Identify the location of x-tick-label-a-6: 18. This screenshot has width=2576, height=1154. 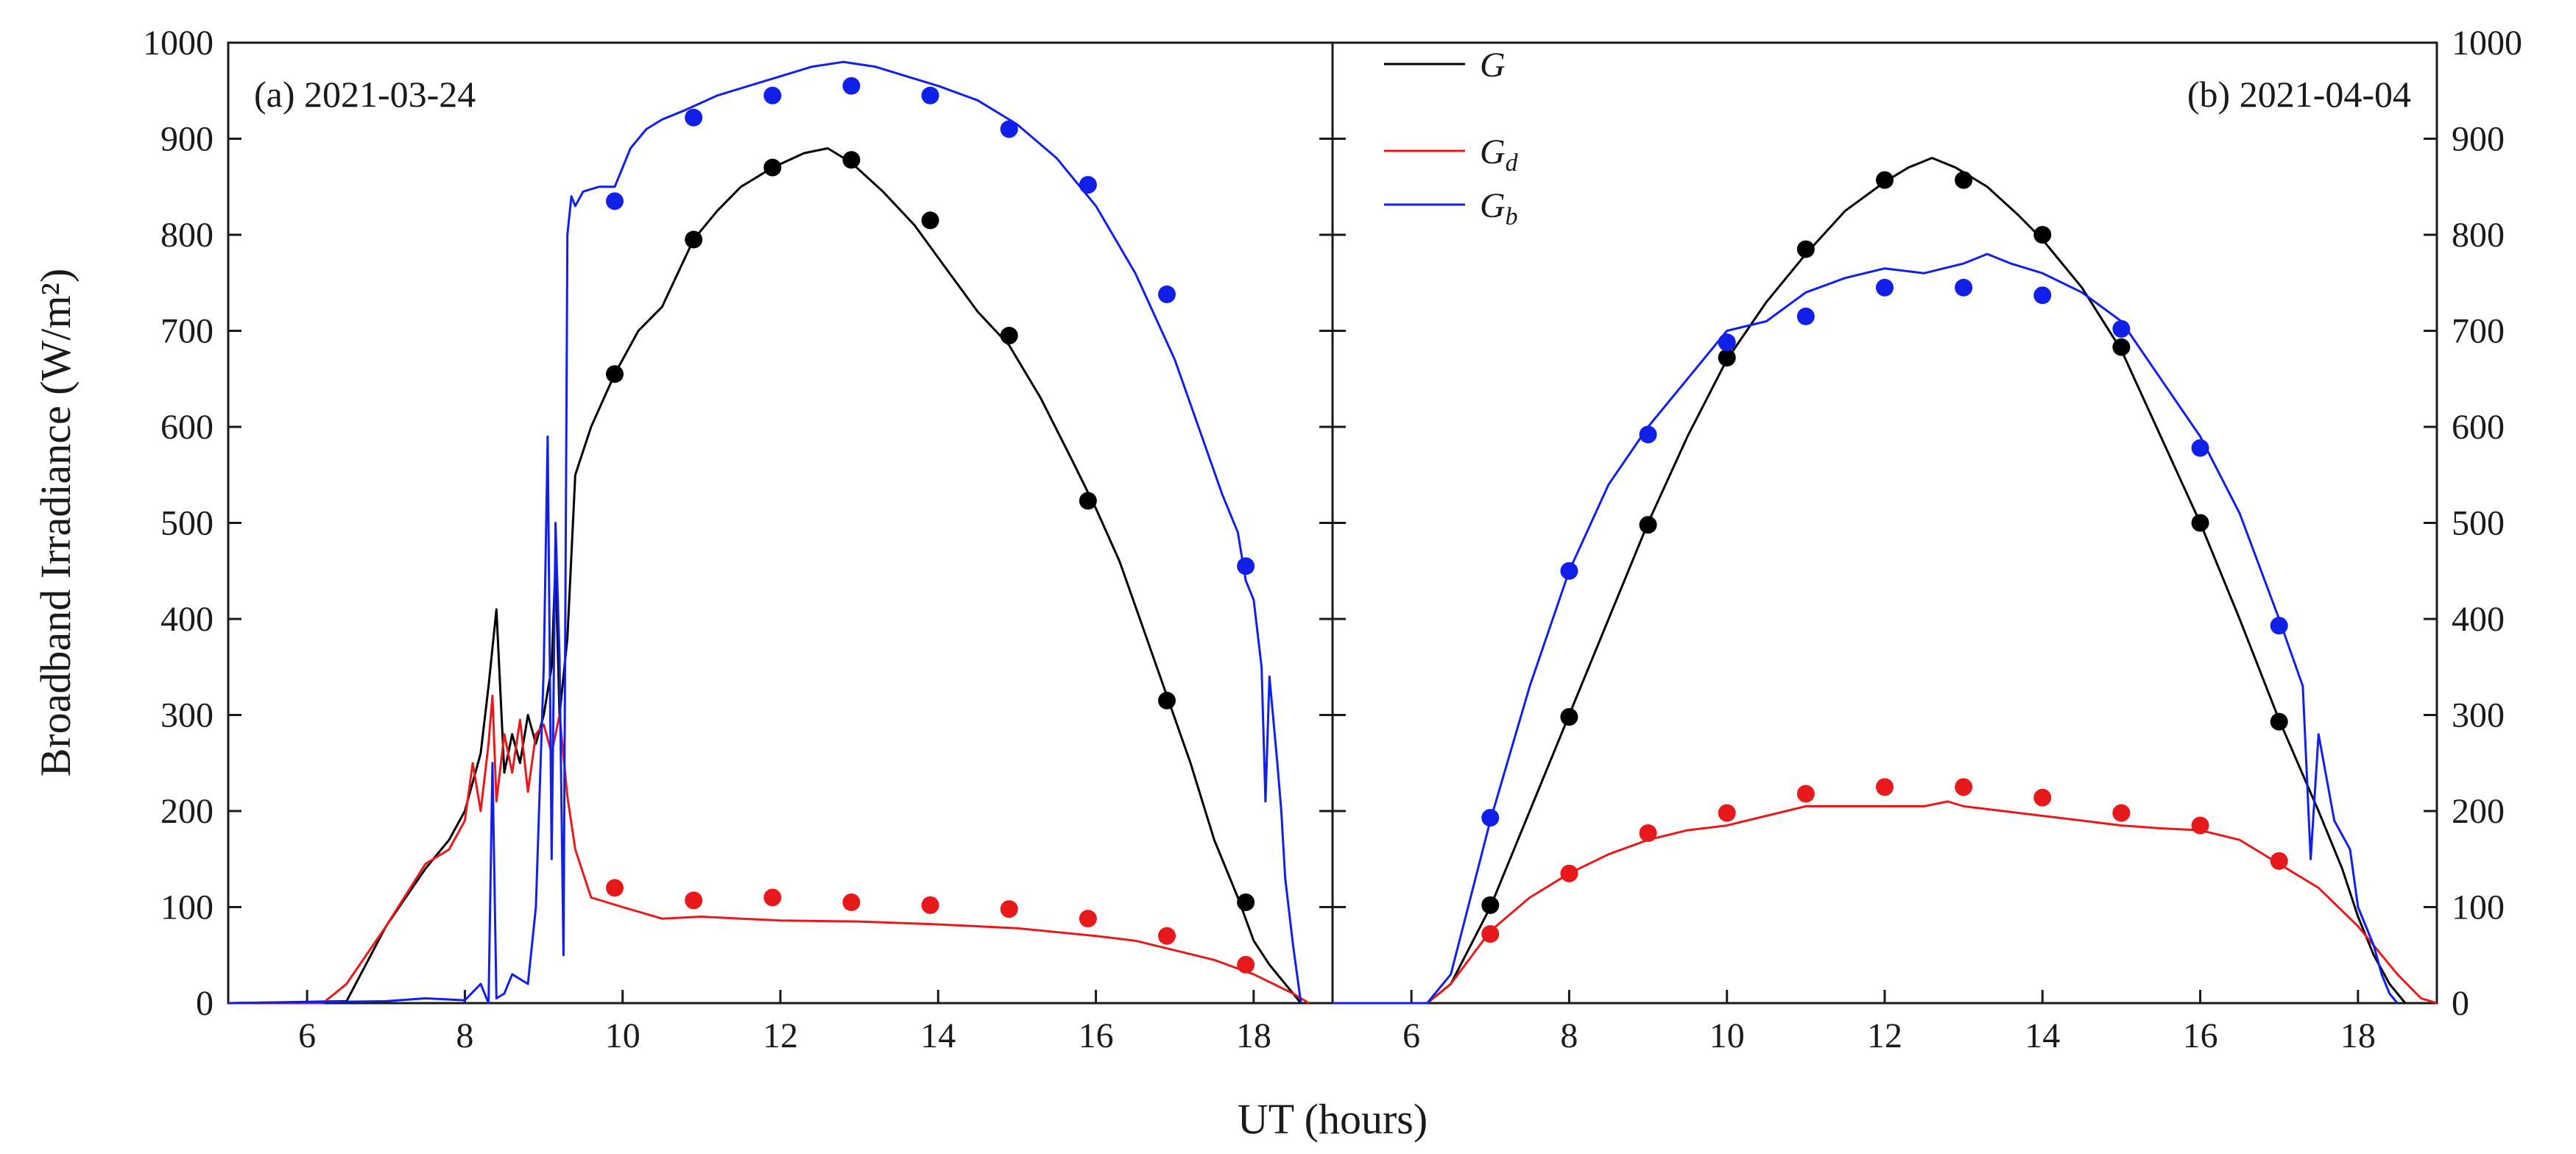
(1253, 1035).